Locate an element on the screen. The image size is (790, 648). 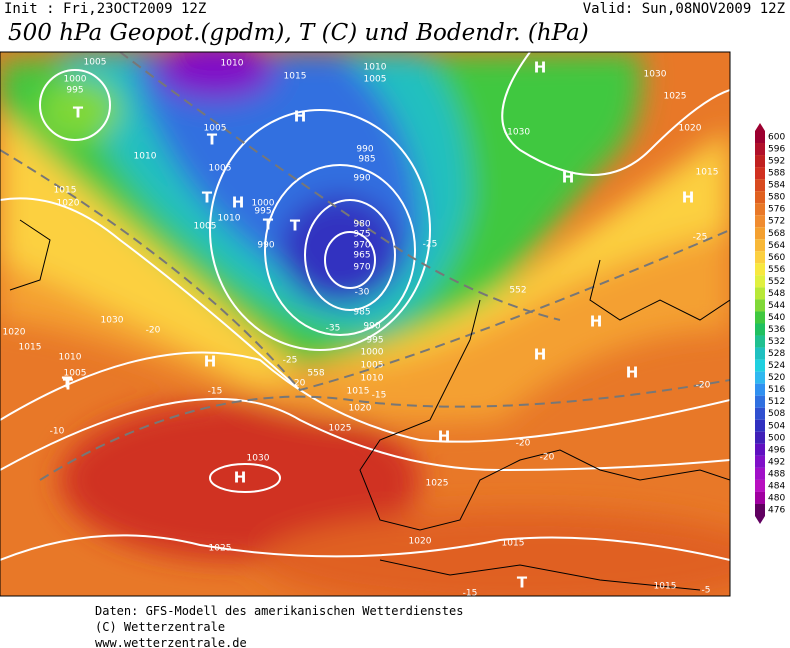
colorbar-label: 488 is located at coordinates (776, 474).